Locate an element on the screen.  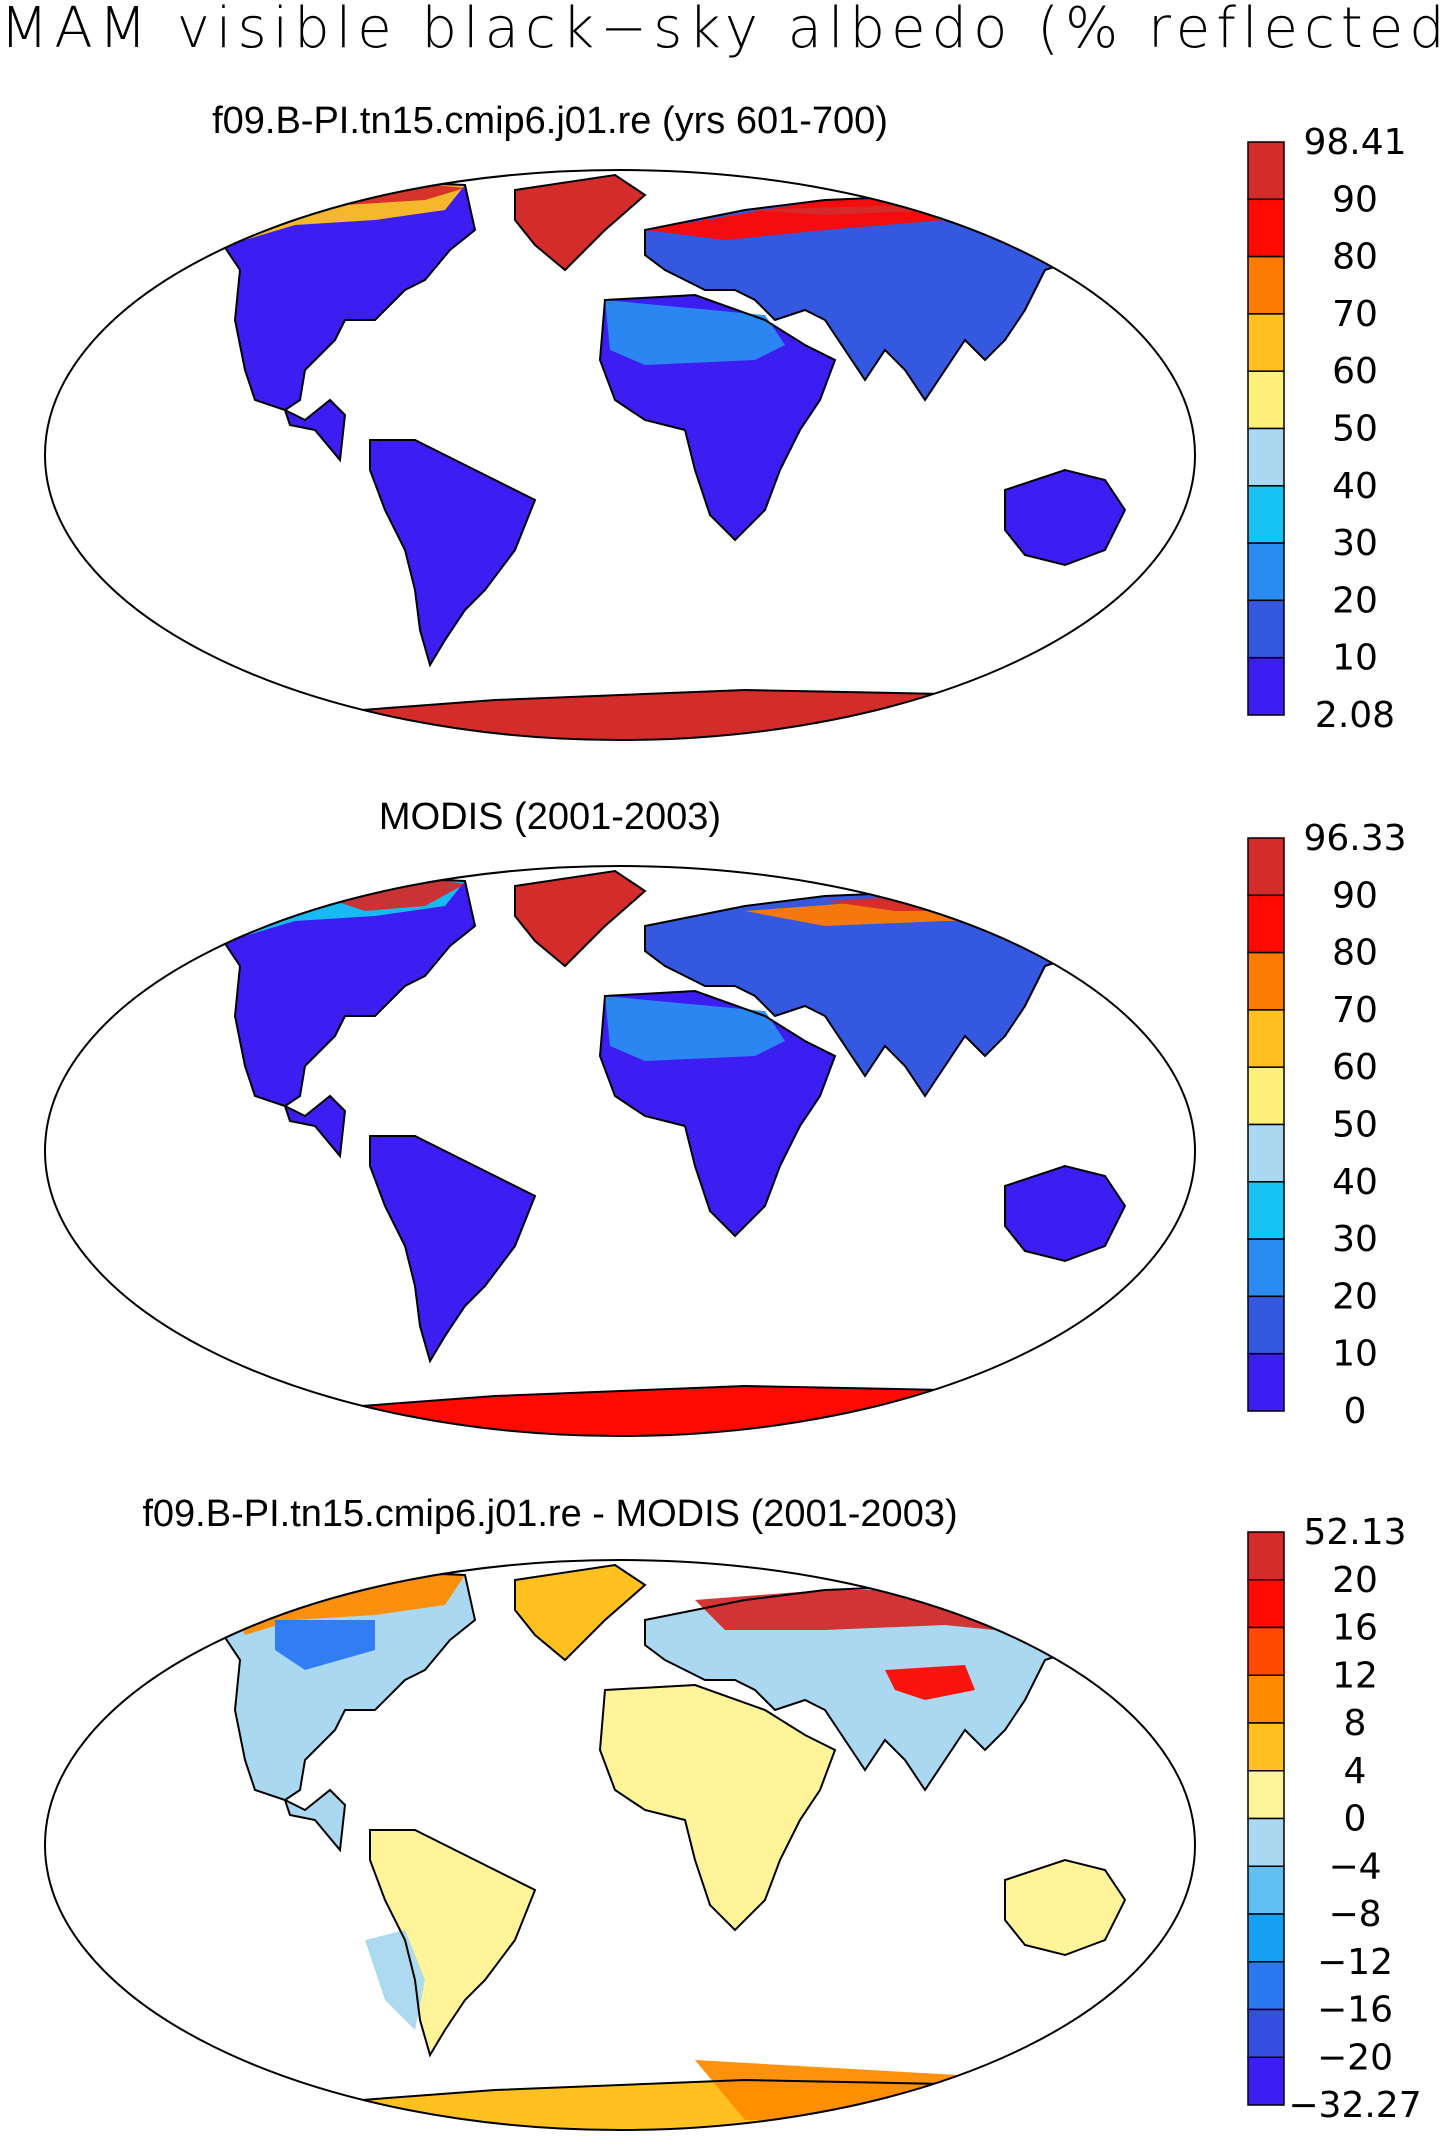
colorbar-label: 96.33 is located at coordinates (1354, 838).